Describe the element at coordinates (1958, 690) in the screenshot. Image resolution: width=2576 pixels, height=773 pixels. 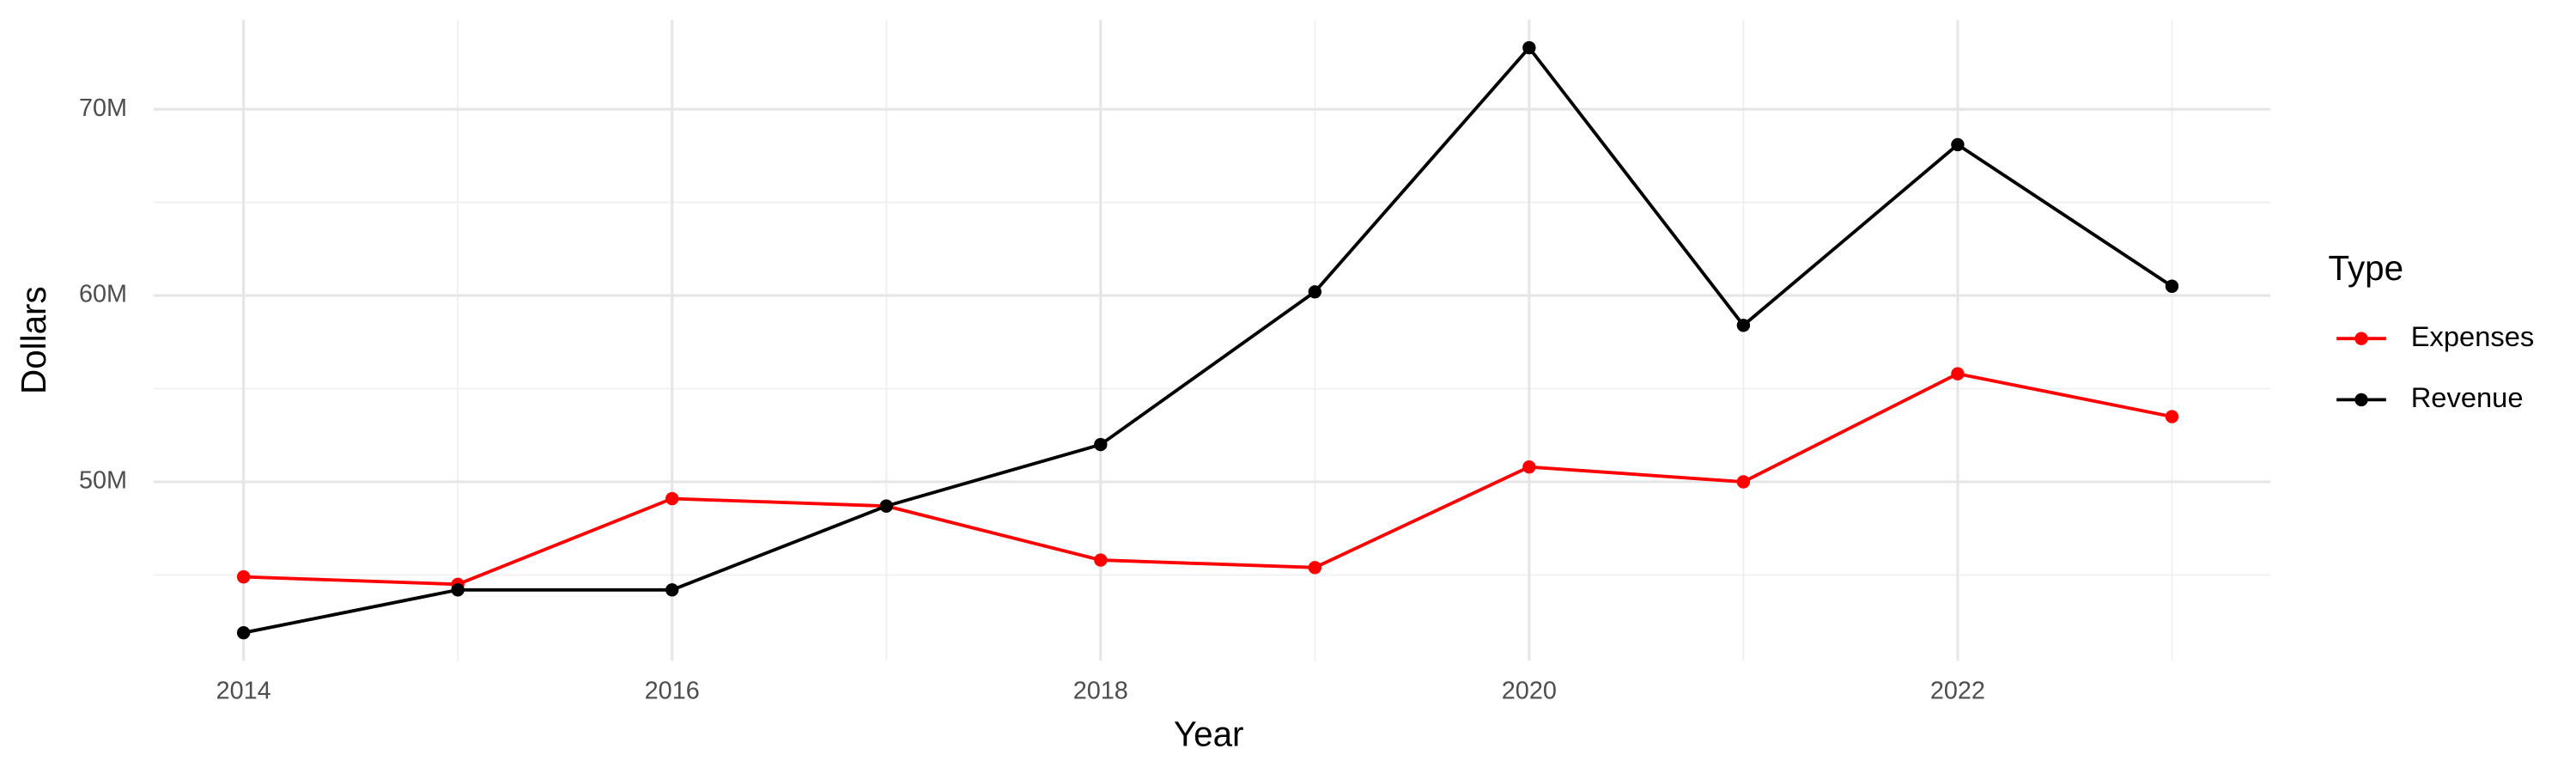
I see `x-tick-label: 2022` at that location.